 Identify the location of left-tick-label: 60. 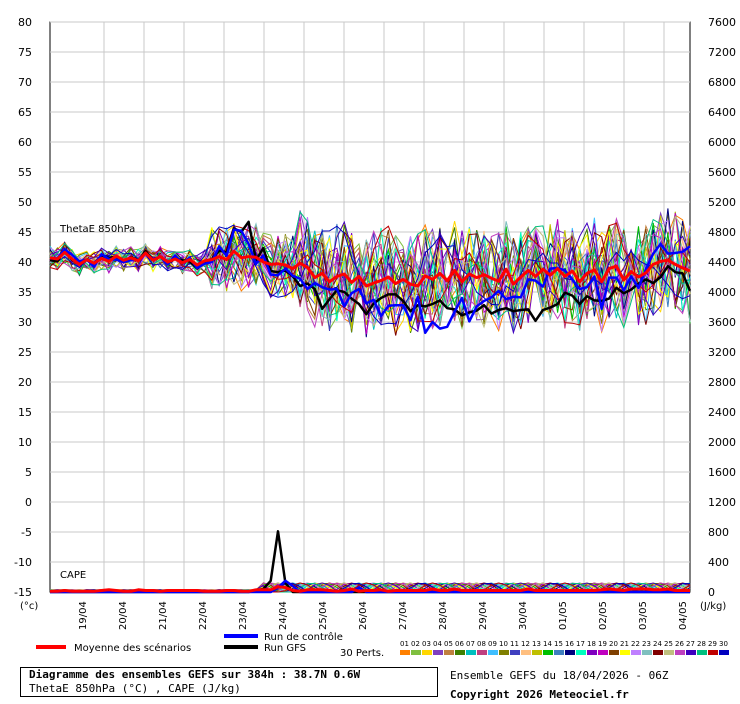
(25, 142).